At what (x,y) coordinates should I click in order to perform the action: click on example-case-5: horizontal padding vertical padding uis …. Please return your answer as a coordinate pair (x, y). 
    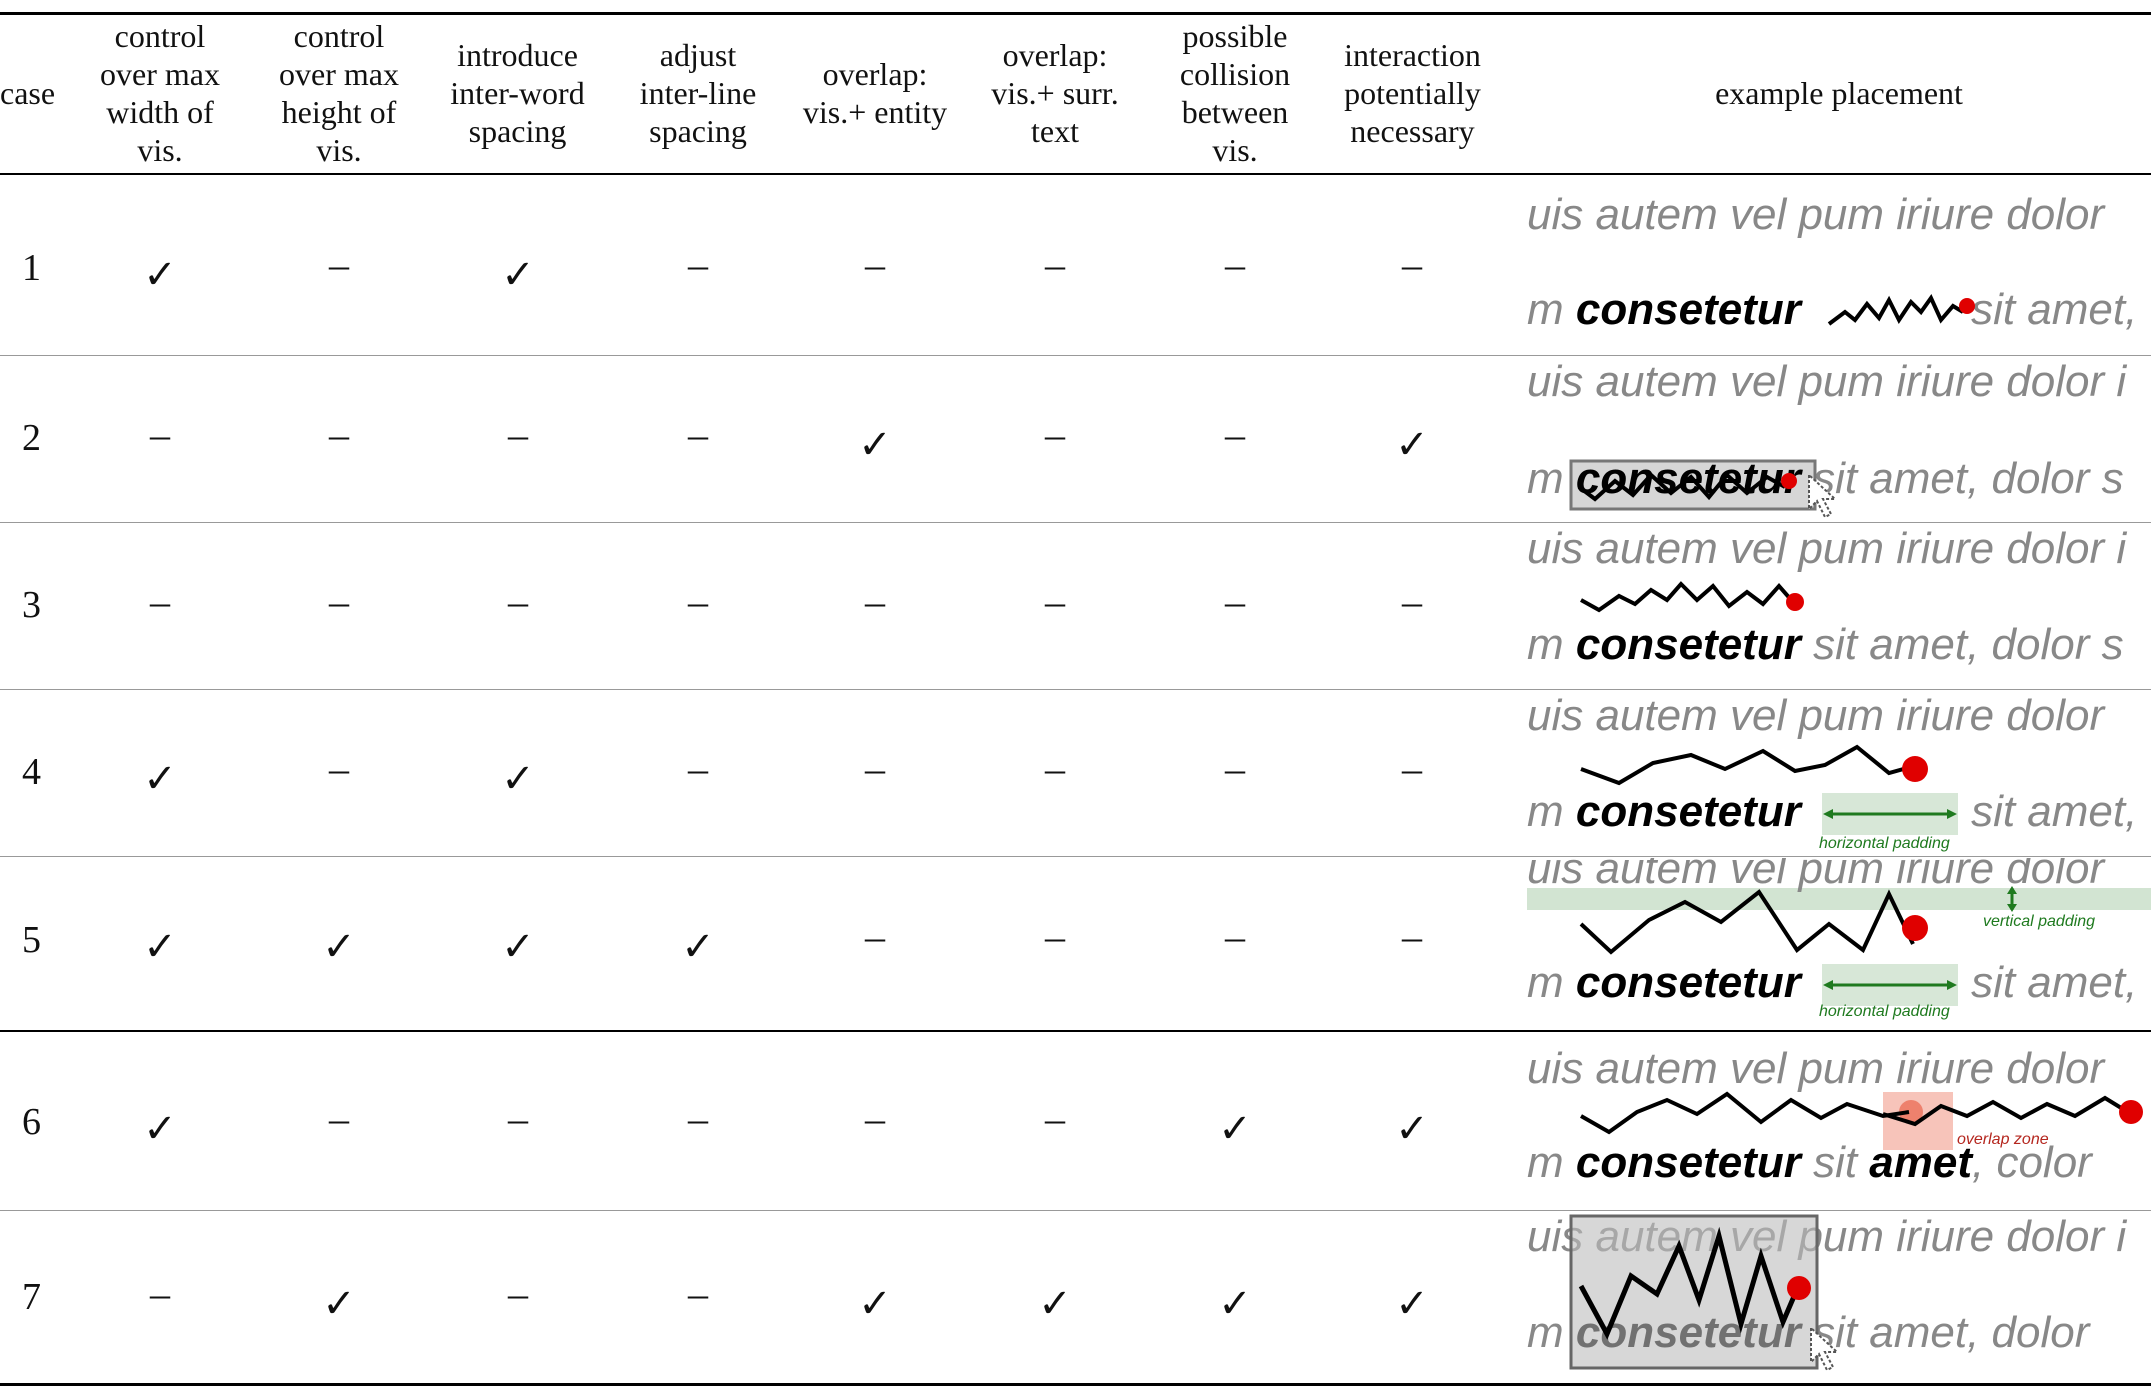
    Looking at the image, I should click on (1839, 943).